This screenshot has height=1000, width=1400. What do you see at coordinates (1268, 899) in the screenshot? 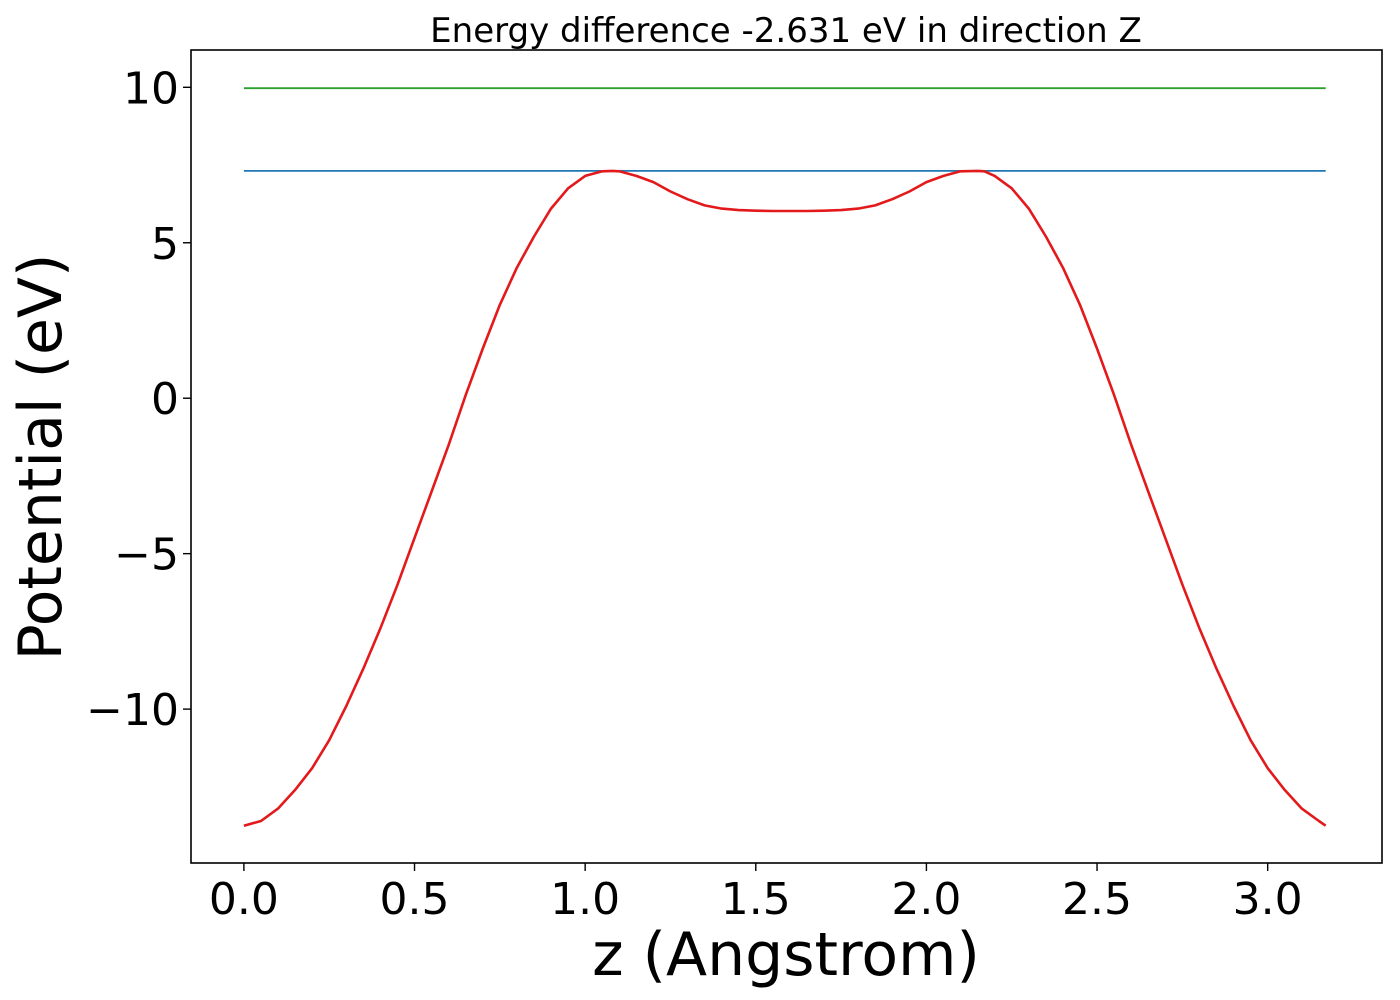
I see `x-tick-label: 3.0` at bounding box center [1268, 899].